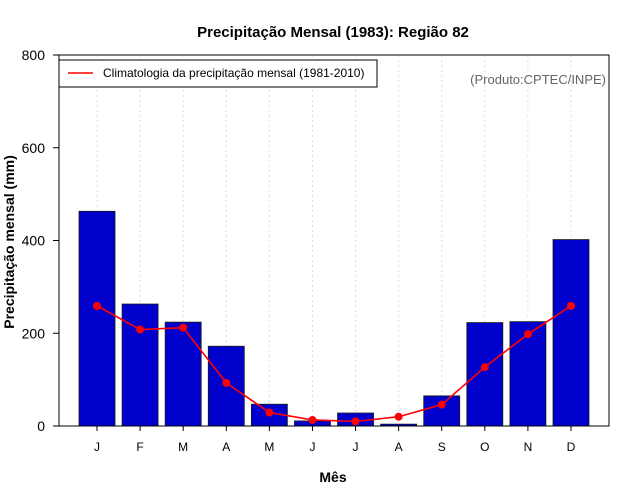  What do you see at coordinates (442, 447) in the screenshot?
I see `x-tick-label-8: S` at bounding box center [442, 447].